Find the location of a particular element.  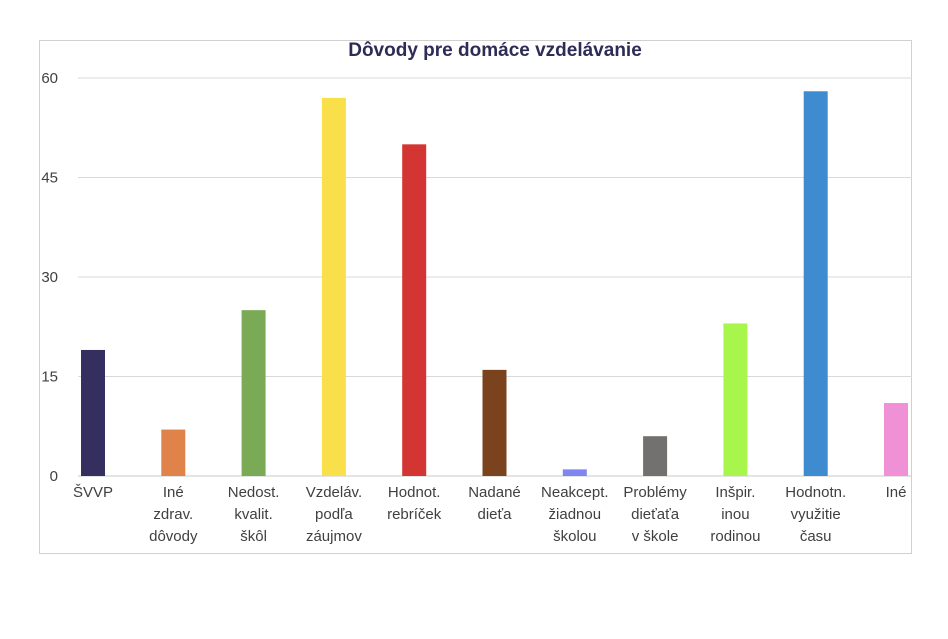

y-tick-label: 45 is located at coordinates (49, 178).